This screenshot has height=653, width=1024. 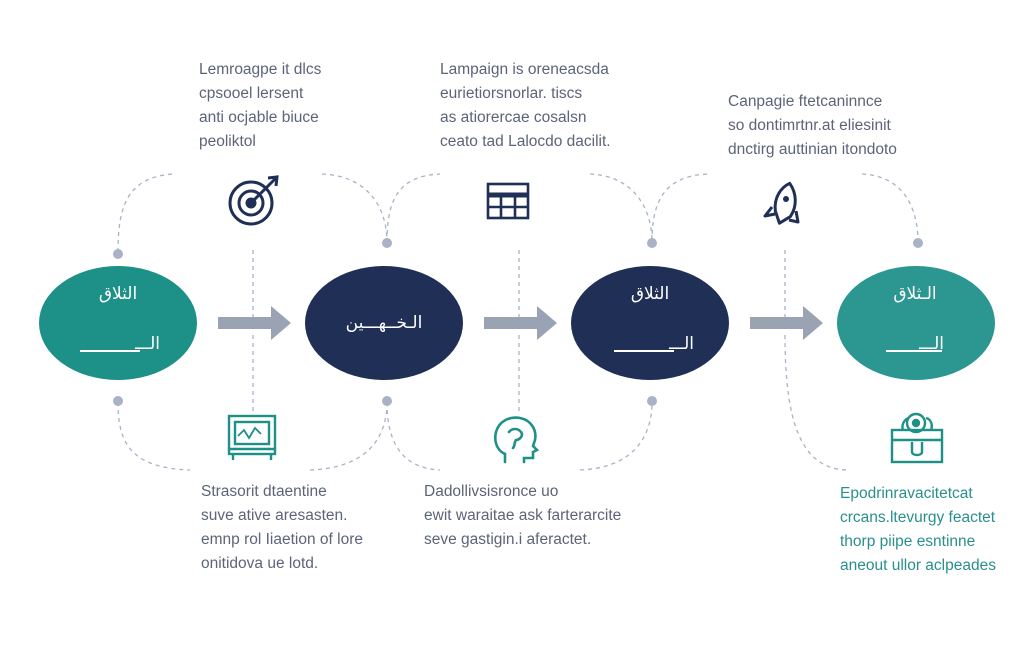 What do you see at coordinates (513, 117) in the screenshot?
I see `text-line: as atiorercae cosalsn` at bounding box center [513, 117].